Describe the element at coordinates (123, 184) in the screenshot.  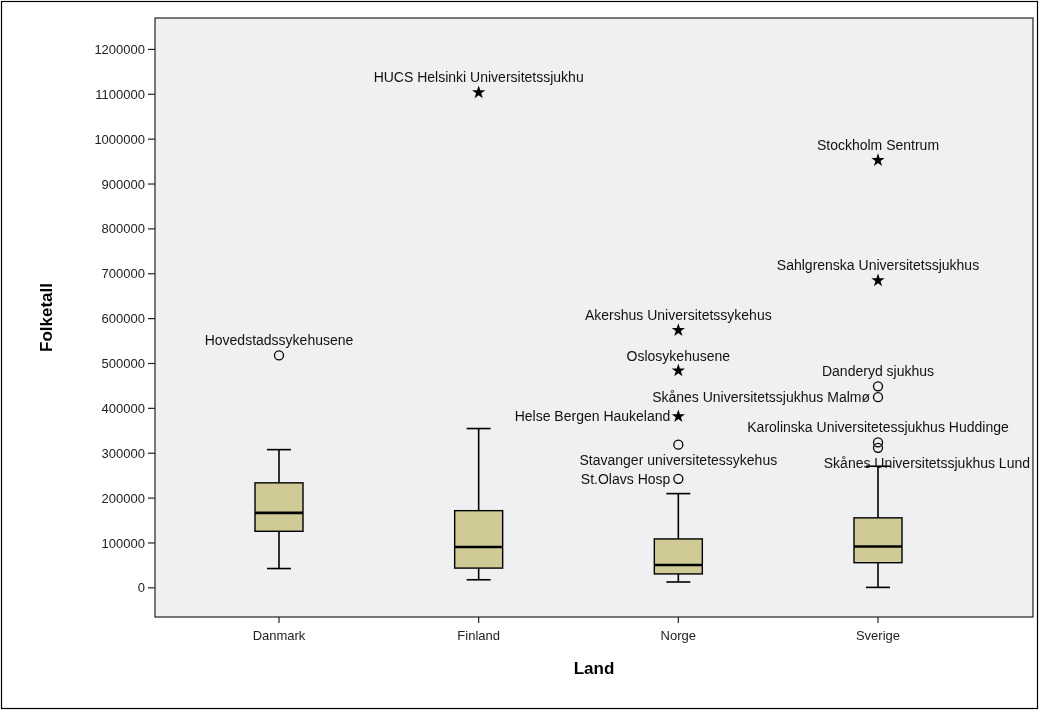
I see `y-tick-label: 900000` at that location.